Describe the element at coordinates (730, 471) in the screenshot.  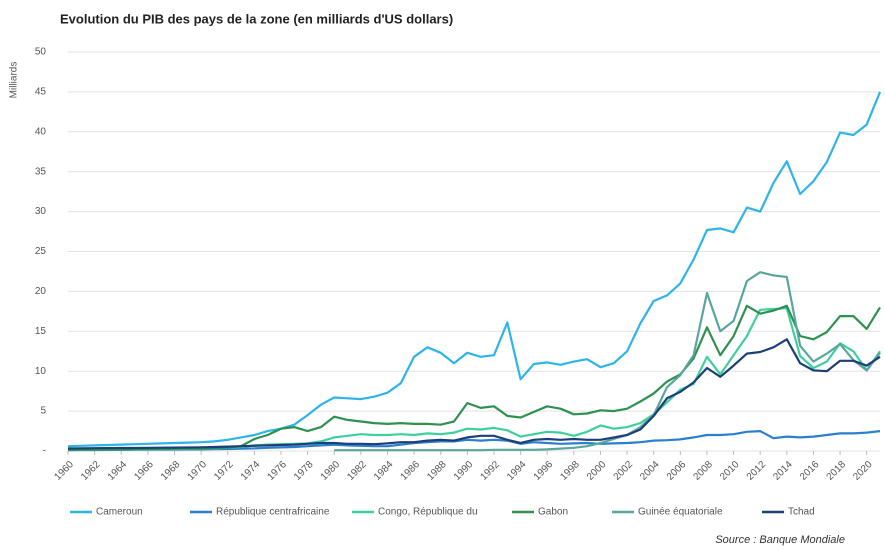
I see `x-tick-label: 2010` at that location.